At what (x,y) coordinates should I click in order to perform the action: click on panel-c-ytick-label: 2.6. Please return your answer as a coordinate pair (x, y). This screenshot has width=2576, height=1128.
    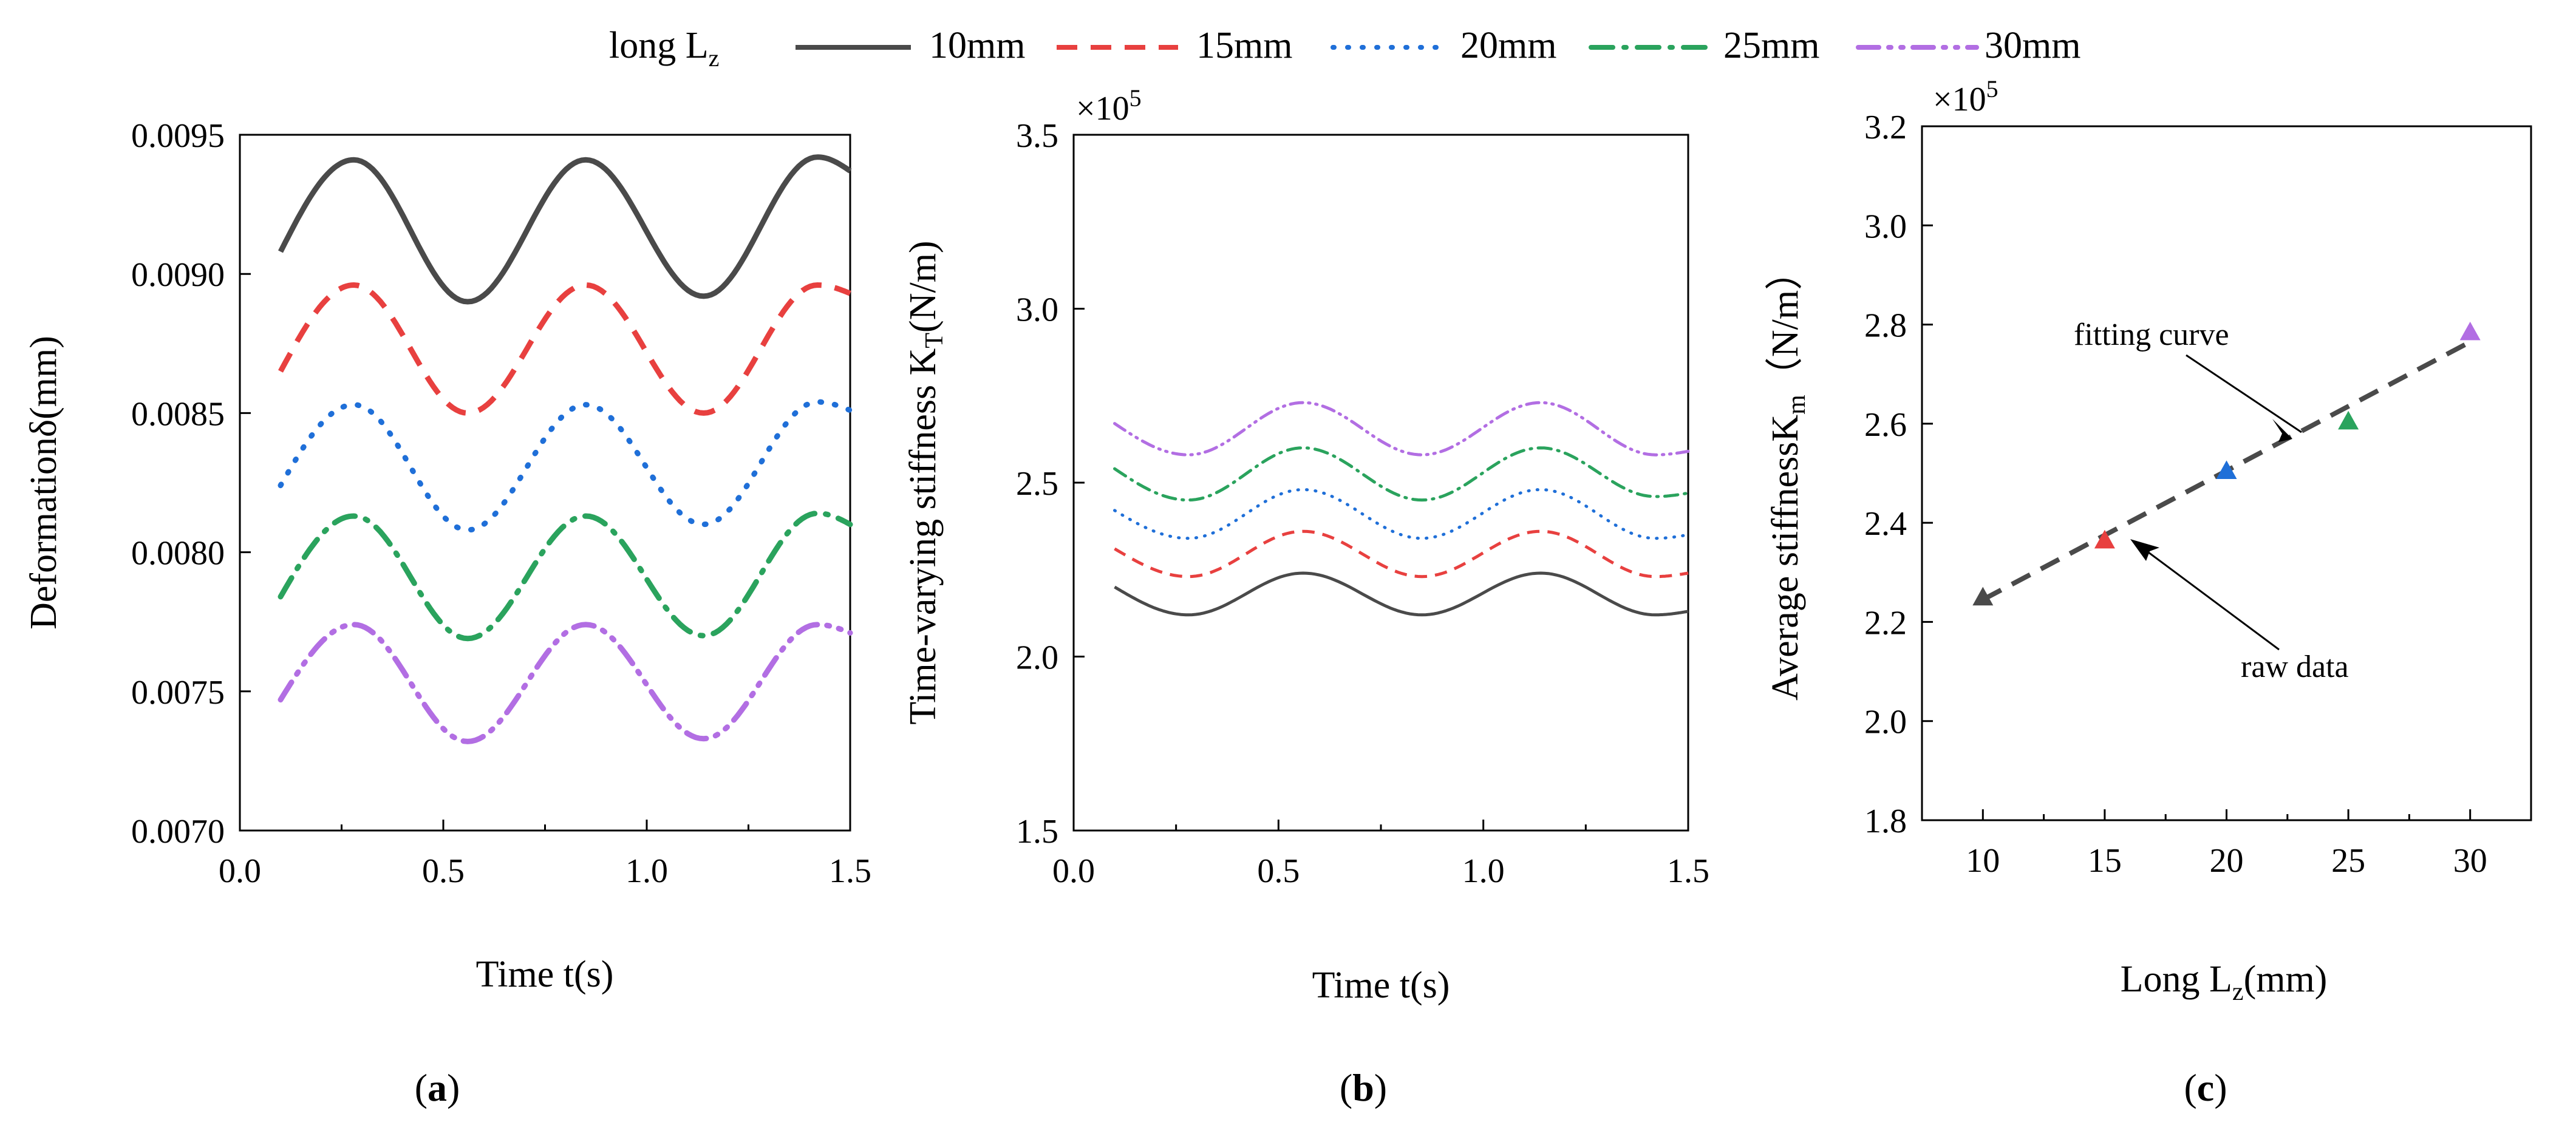
    Looking at the image, I should click on (1886, 425).